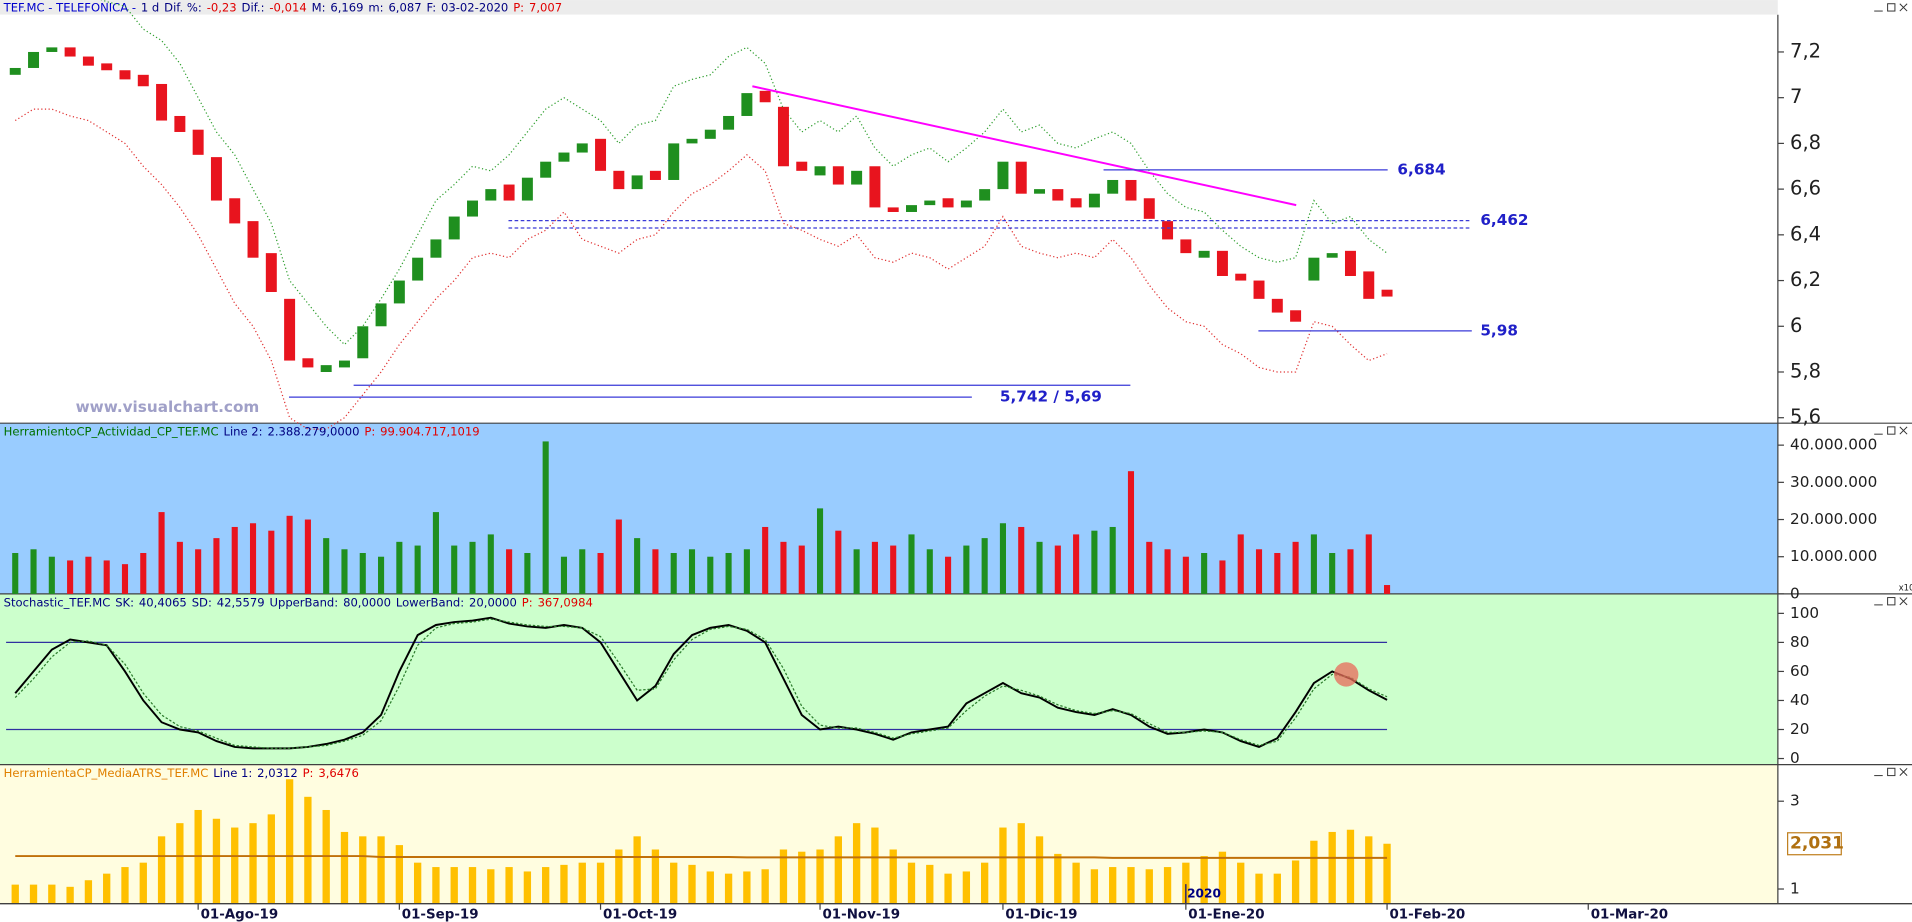 This screenshot has width=1912, height=922. What do you see at coordinates (1795, 801) in the screenshot?
I see `y-tick-label: 3` at bounding box center [1795, 801].